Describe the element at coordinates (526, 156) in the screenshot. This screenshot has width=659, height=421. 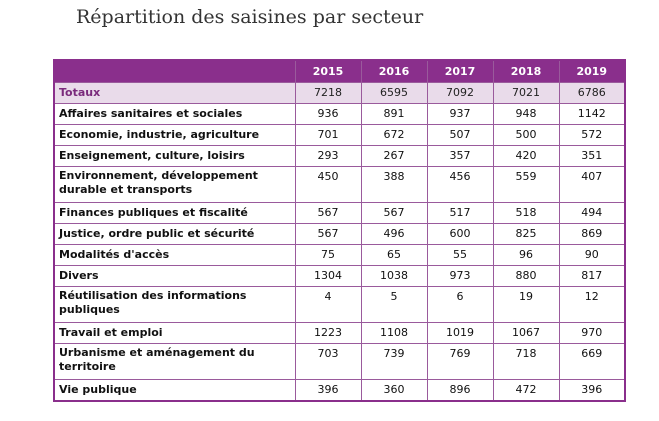
I see `table-cell: 420` at that location.